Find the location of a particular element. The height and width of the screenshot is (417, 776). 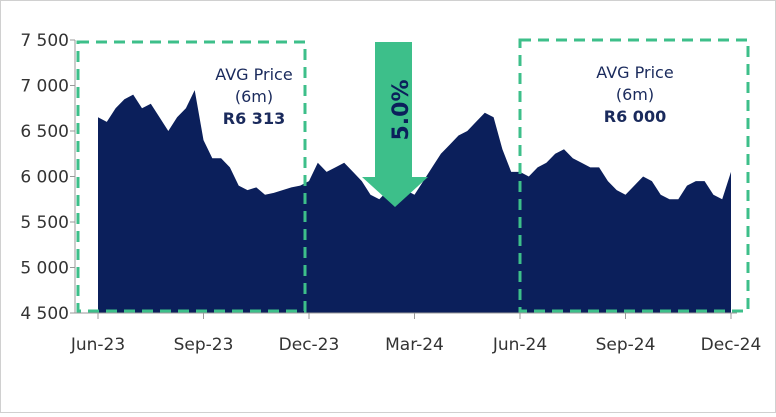

y-tick-label: 6 500 is located at coordinates (44, 132).